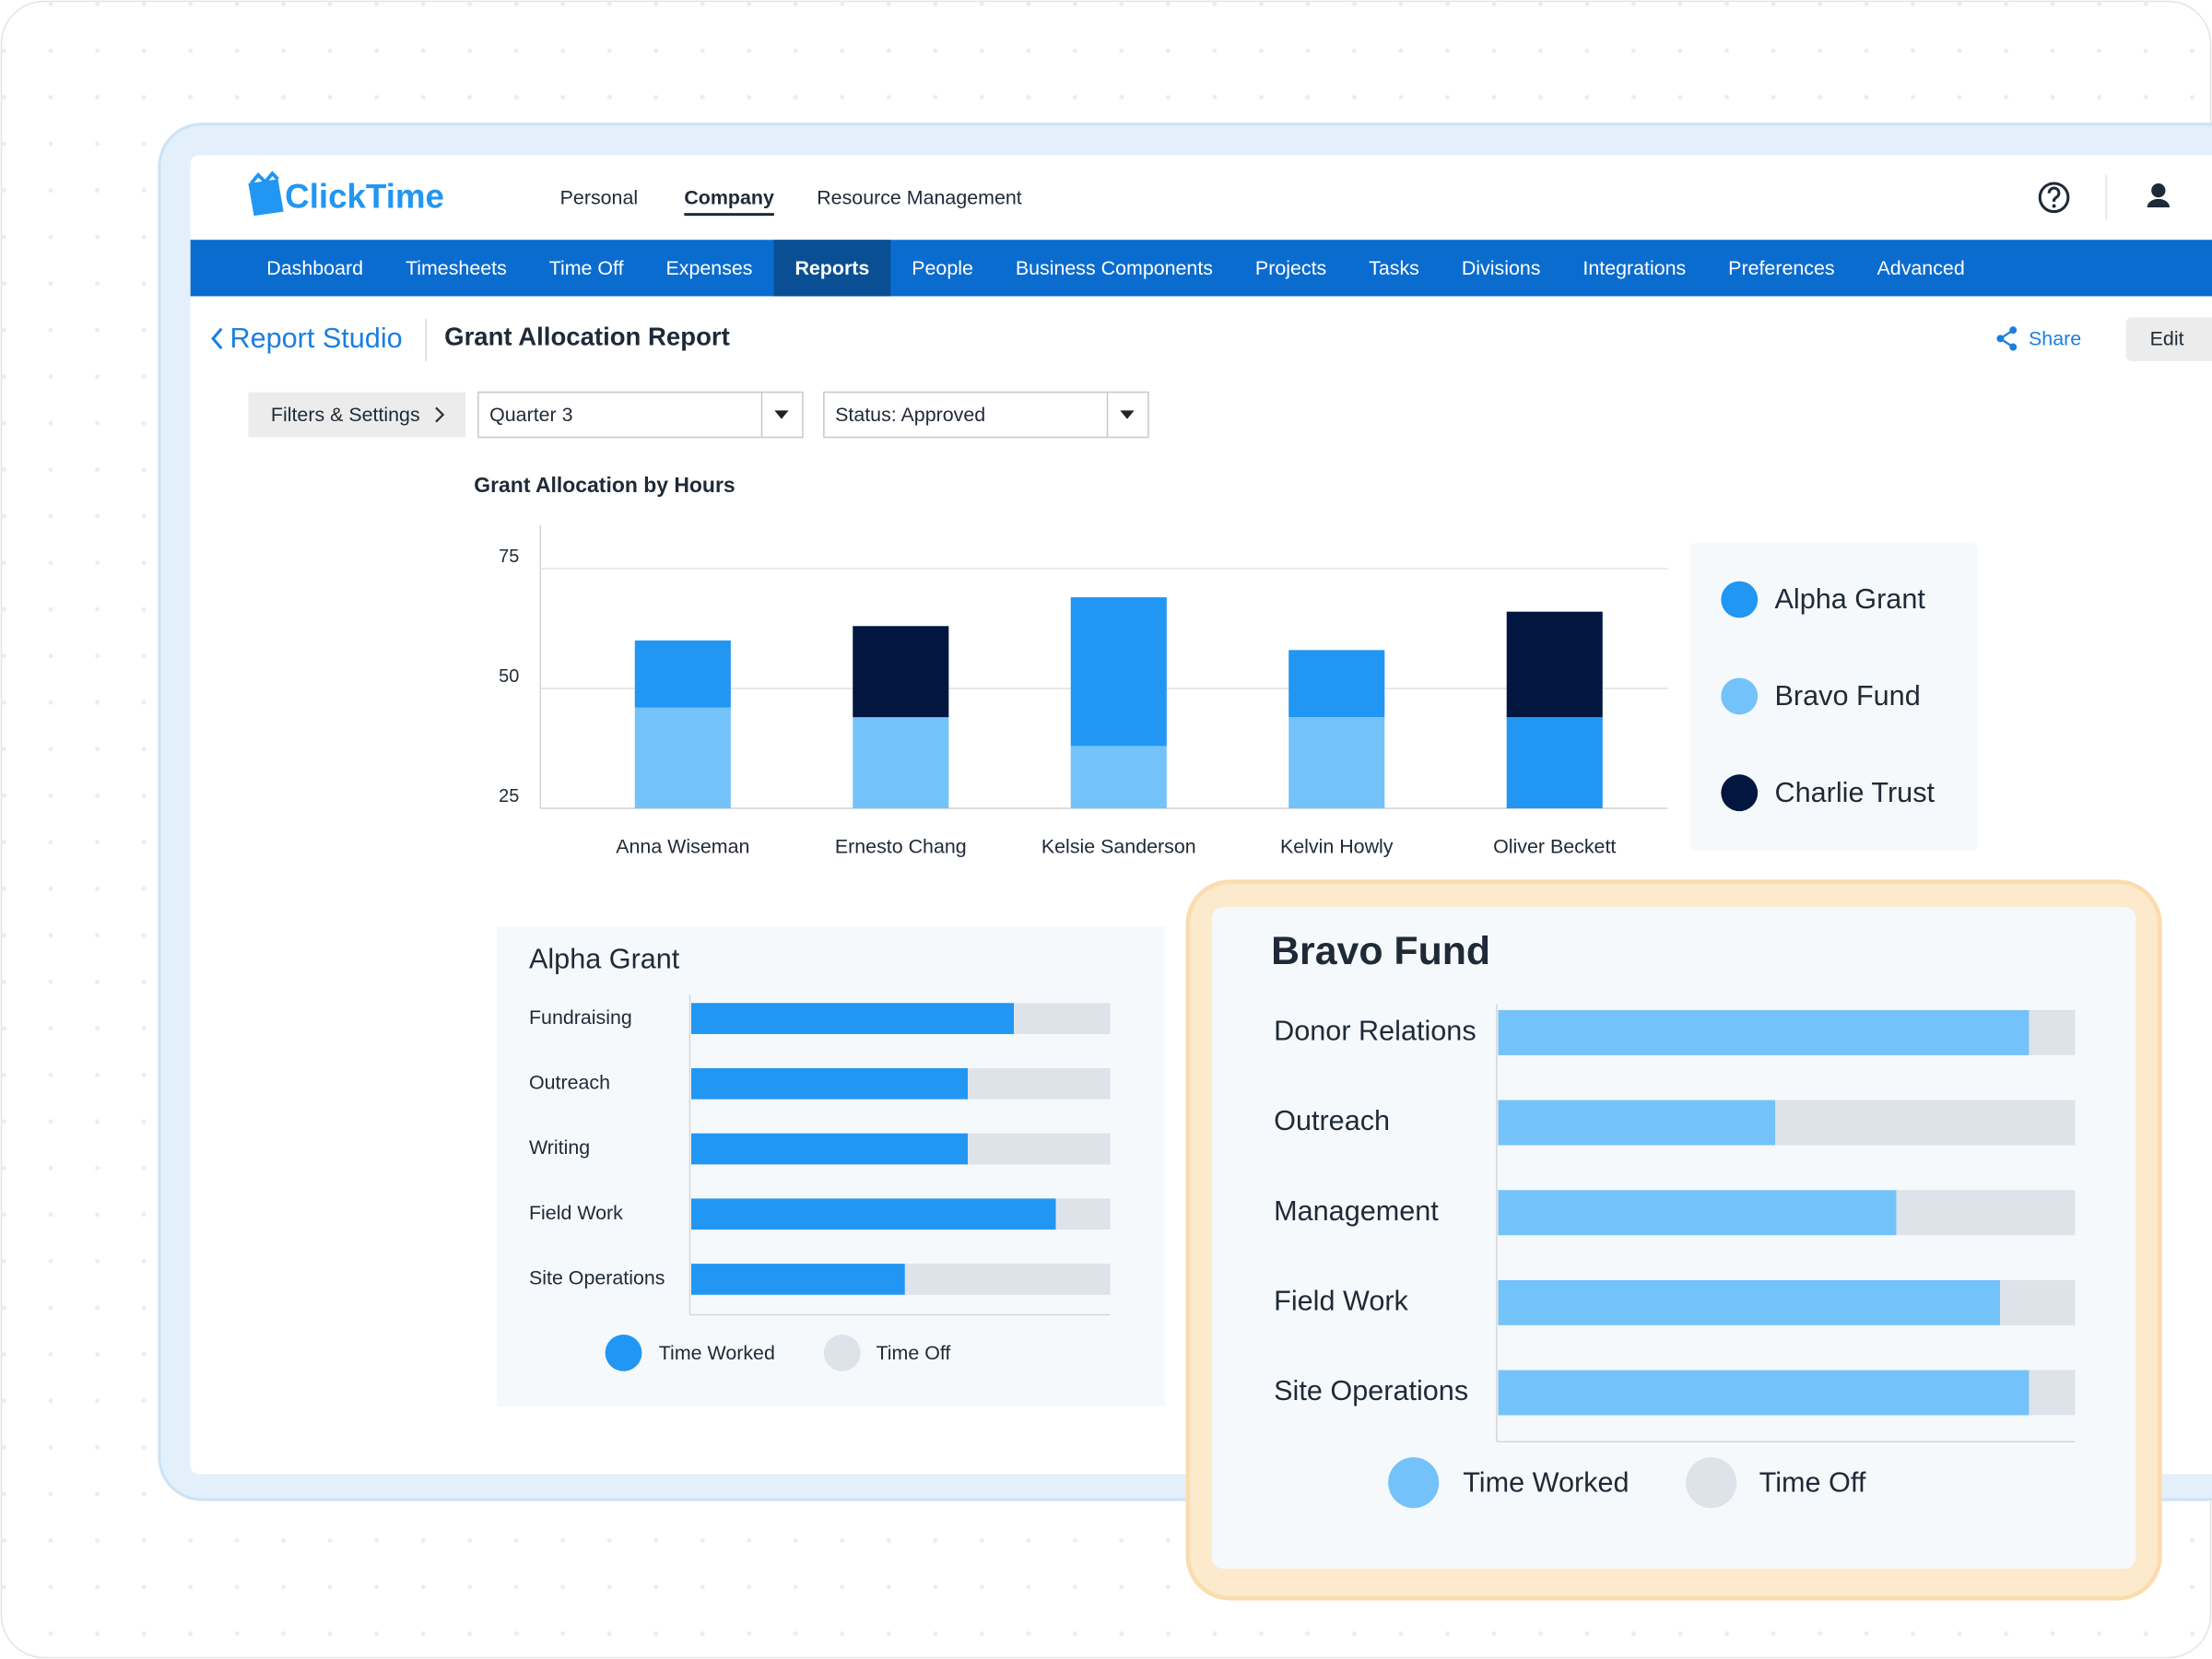  Describe the element at coordinates (1848, 696) in the screenshot. I see `legend-label: Bravo Fund` at that location.